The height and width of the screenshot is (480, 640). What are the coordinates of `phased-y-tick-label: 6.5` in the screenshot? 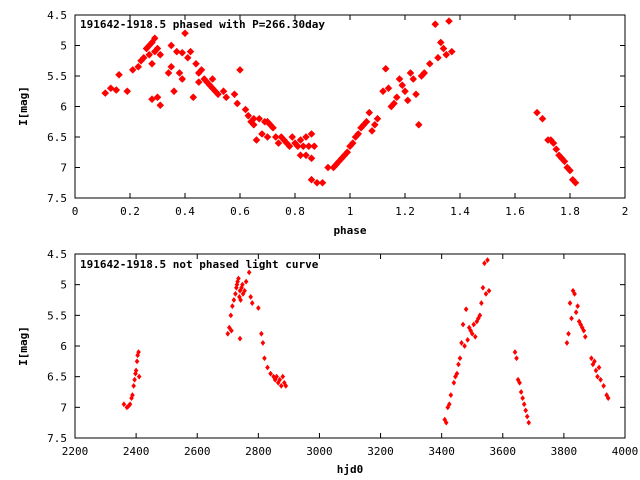 It's located at (57, 137).